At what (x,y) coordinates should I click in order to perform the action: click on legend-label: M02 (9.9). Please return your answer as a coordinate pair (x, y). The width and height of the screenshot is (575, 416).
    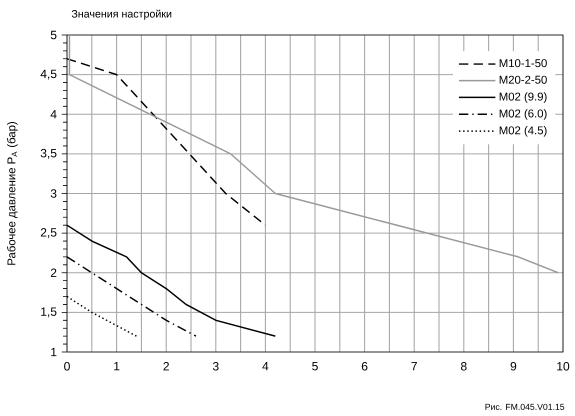
    Looking at the image, I should click on (523, 97).